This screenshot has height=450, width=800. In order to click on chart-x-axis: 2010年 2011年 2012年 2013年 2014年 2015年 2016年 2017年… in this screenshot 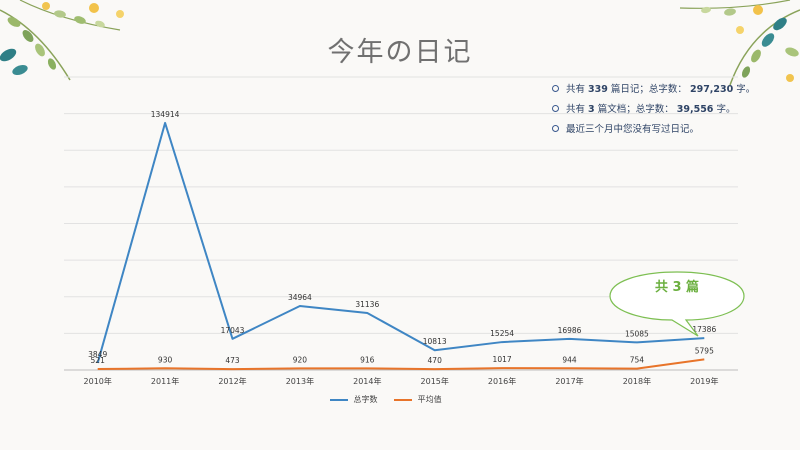, I will do `click(401, 381)`.